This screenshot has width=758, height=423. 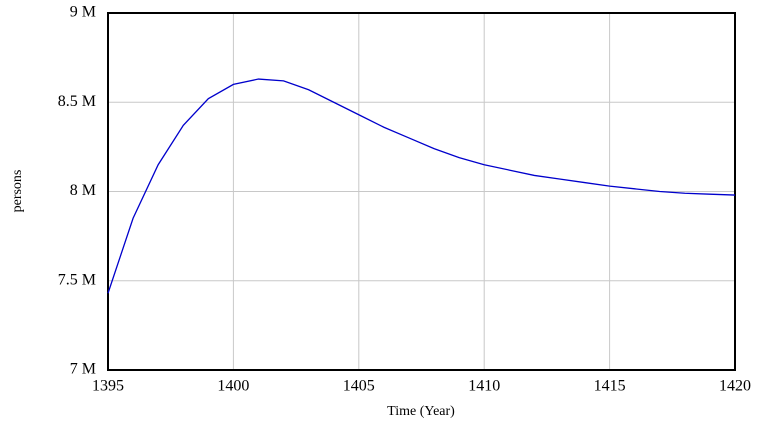 I want to click on y-tick-label: 7 M, so click(x=83, y=369).